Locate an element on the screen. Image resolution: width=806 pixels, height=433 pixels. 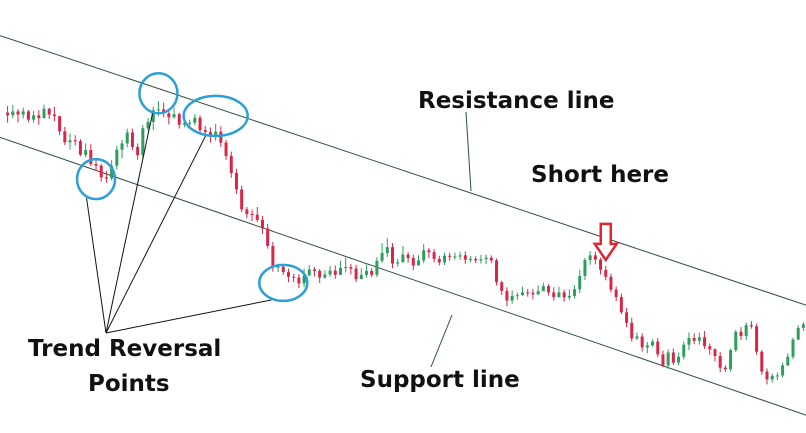
short-label: Short here is located at coordinates (600, 175).